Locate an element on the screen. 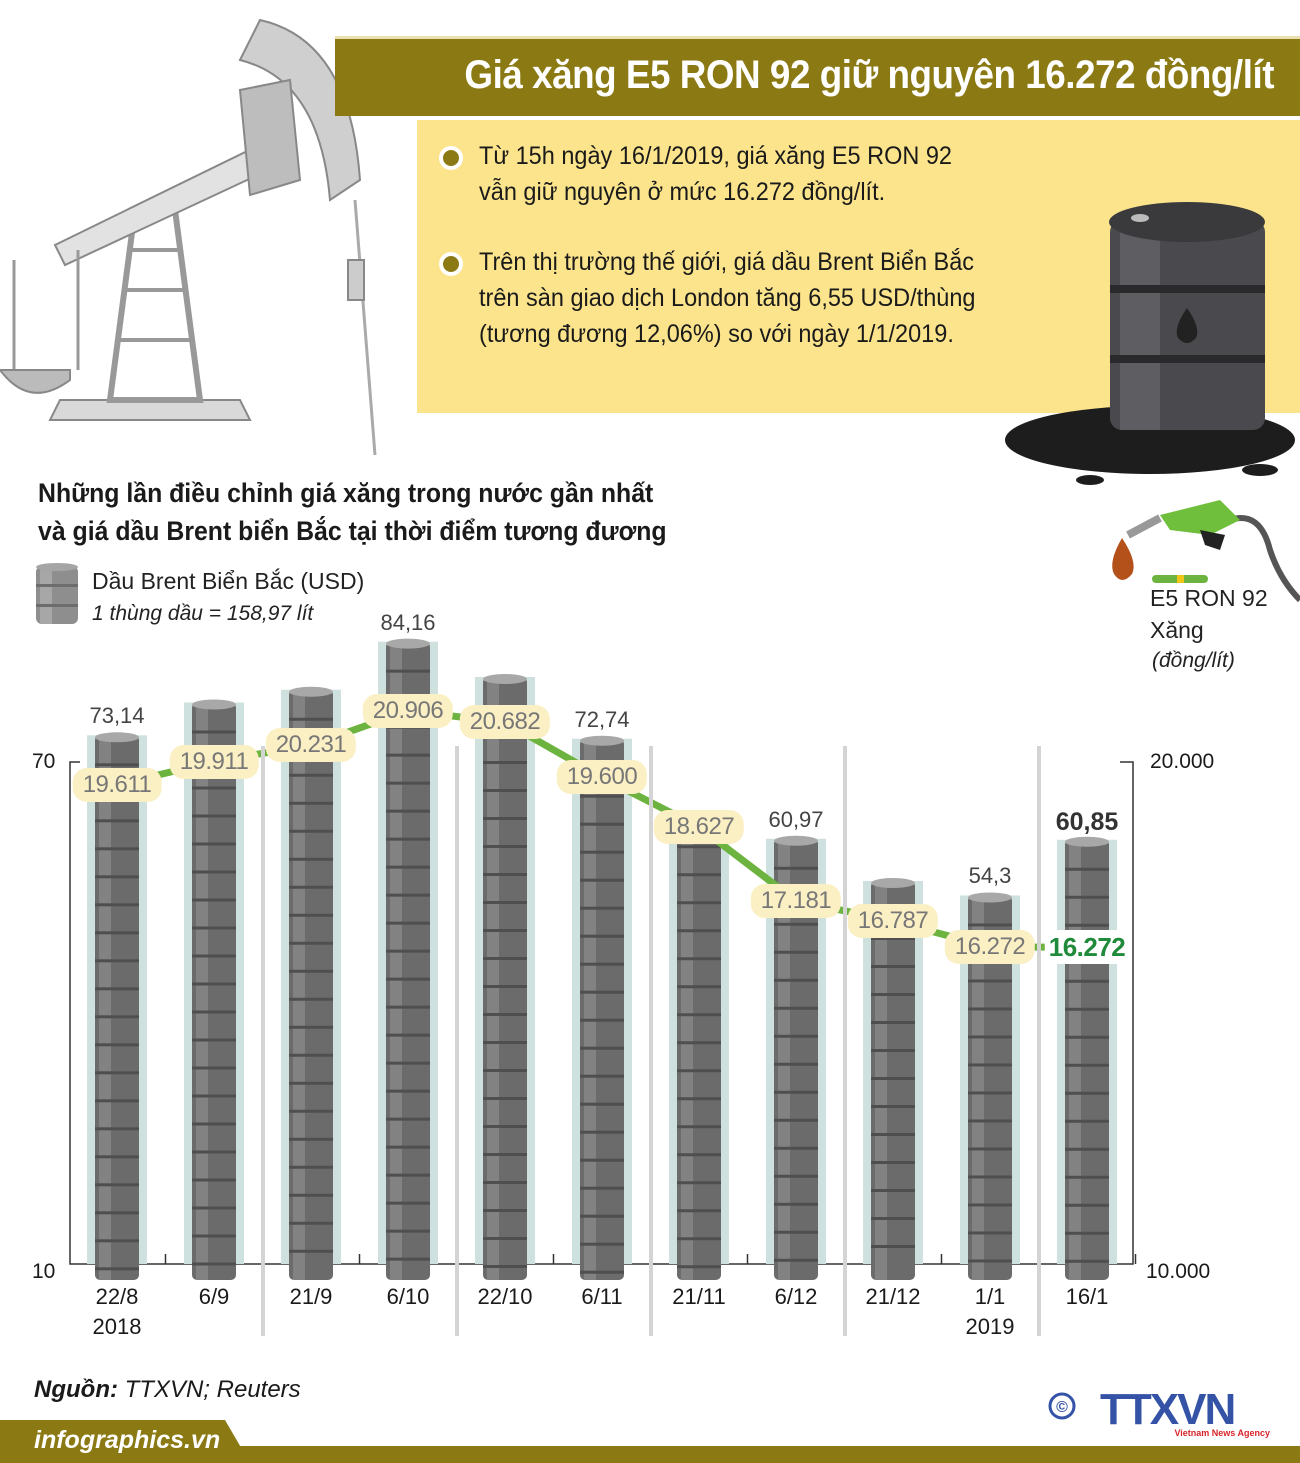  oil-pumpjack-icon is located at coordinates (188, 237).